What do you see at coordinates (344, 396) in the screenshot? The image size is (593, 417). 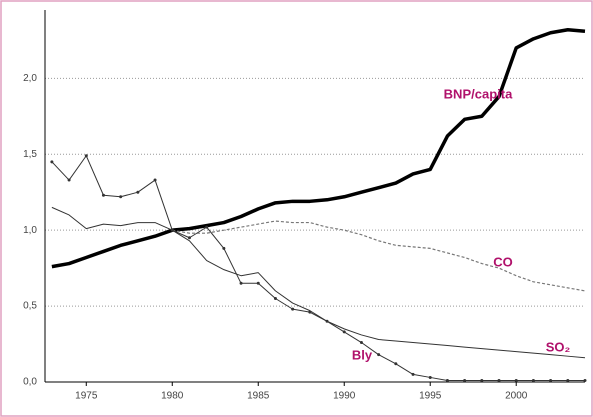 I see `x-tick-label: 1990` at bounding box center [344, 396].